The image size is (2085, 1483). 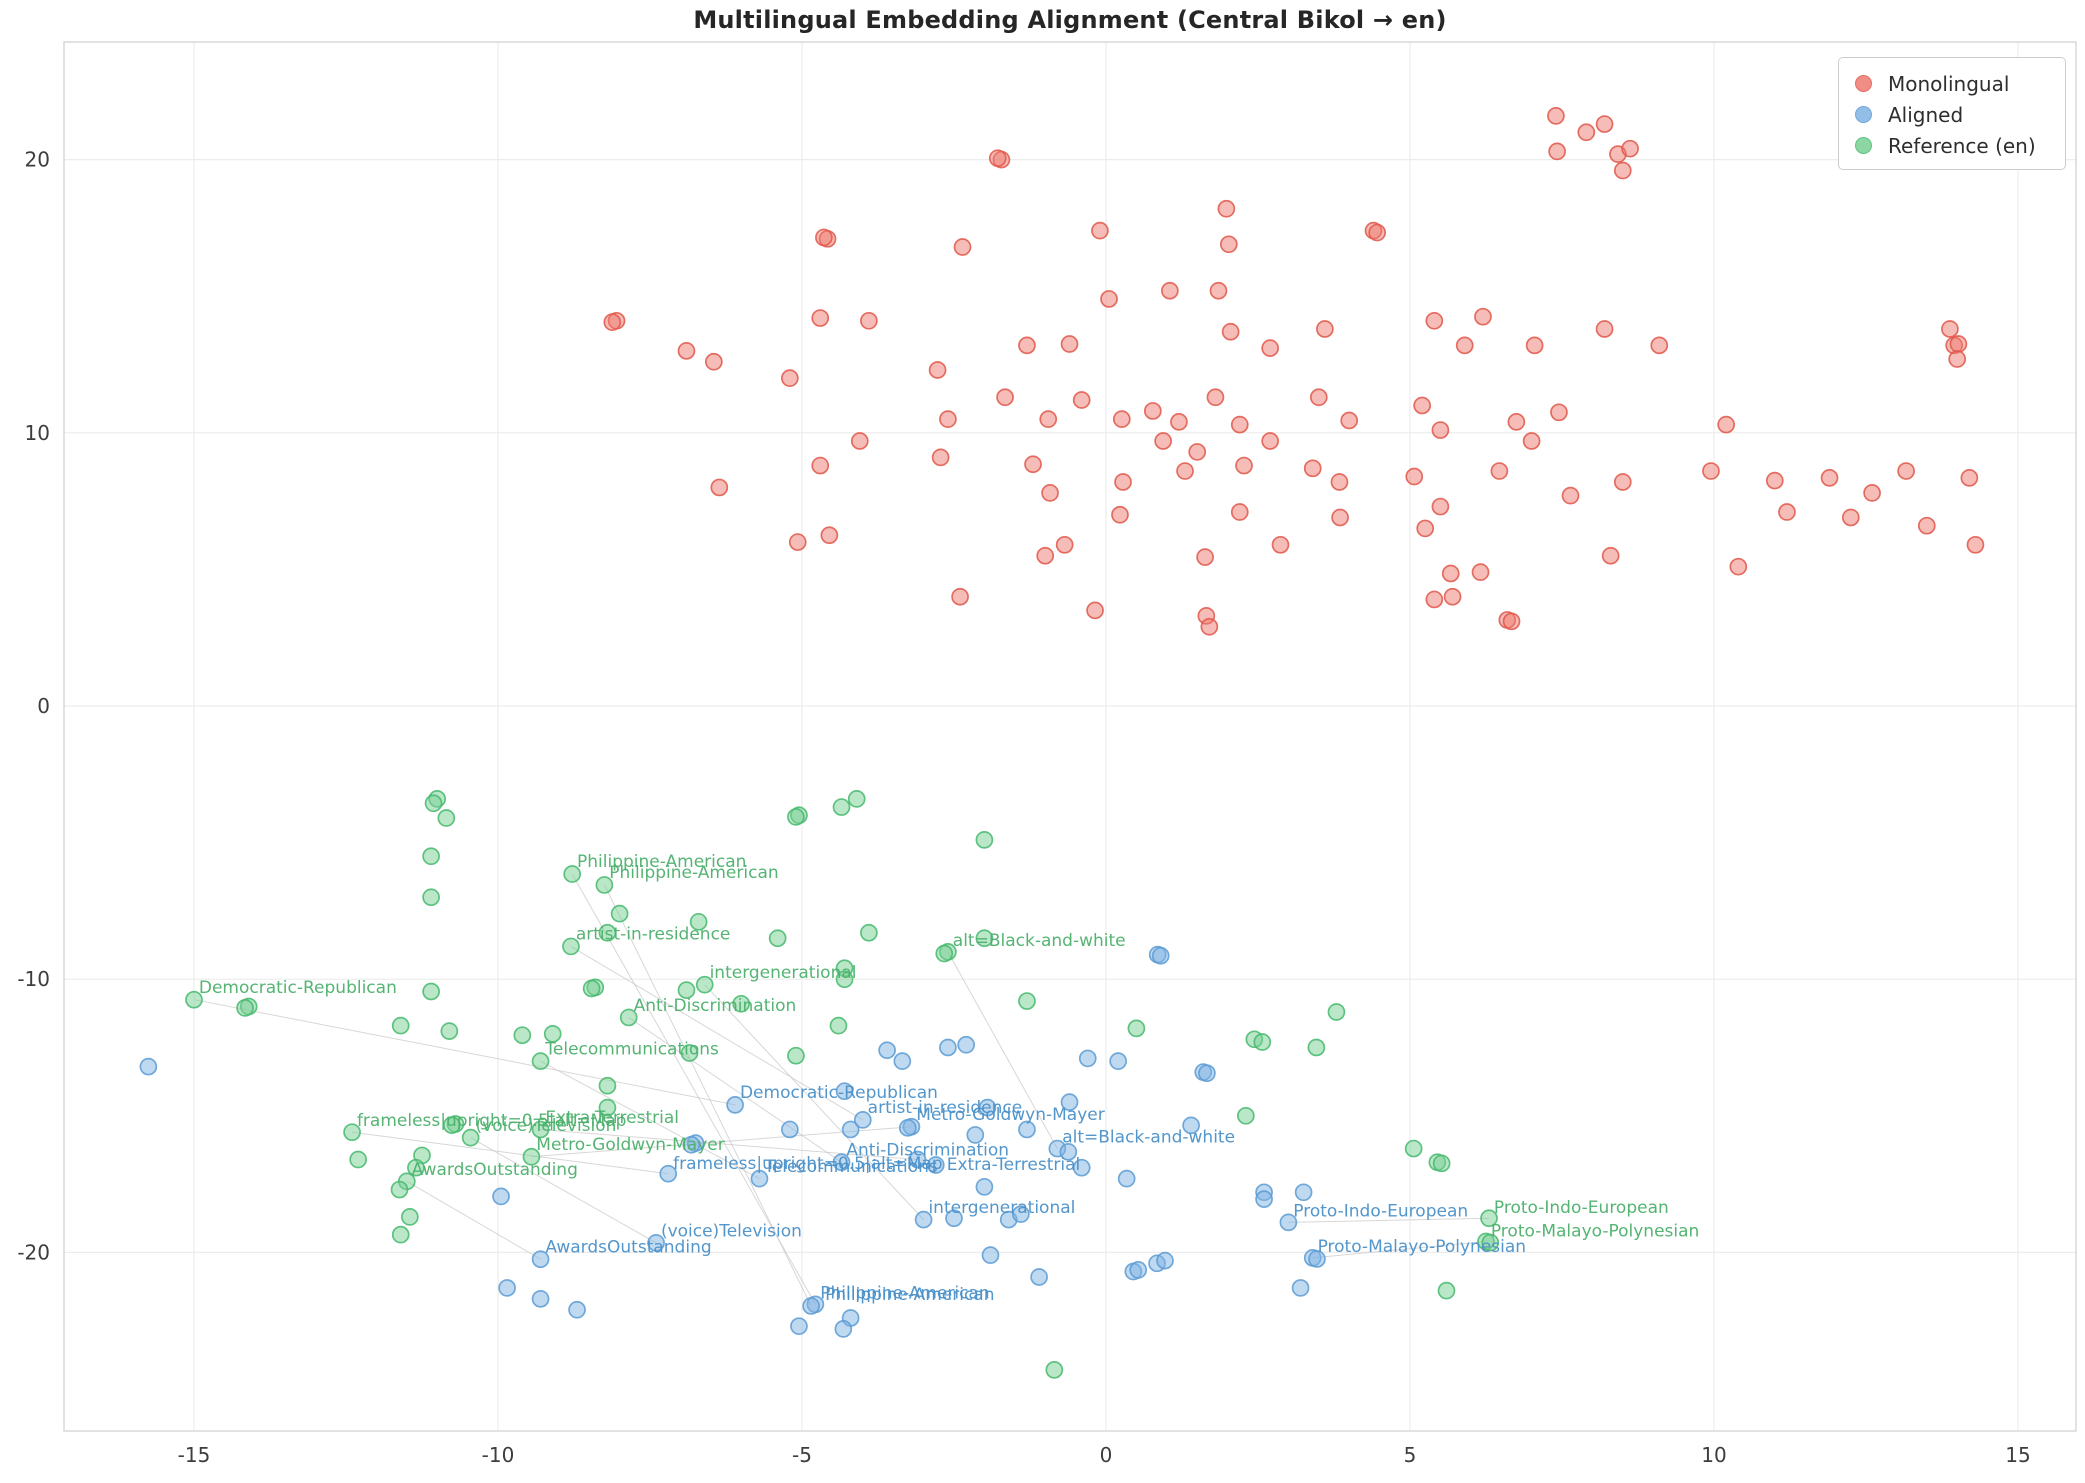 I want to click on aligned-annotation-label: Proto-Indo-European, so click(x=1380, y=1211).